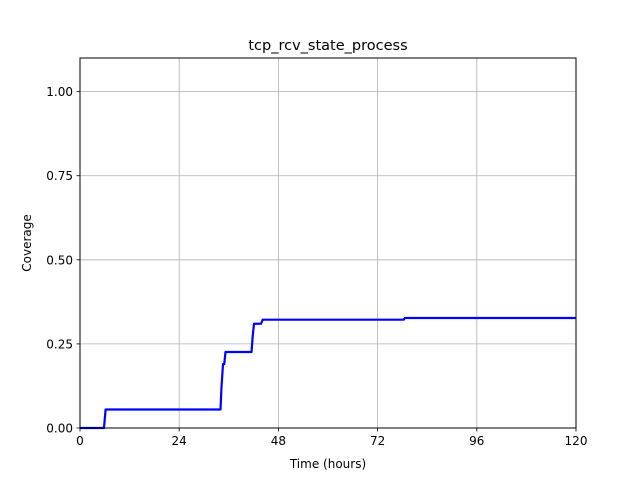 Image resolution: width=640 pixels, height=484 pixels. What do you see at coordinates (476, 441) in the screenshot?
I see `x-tick-label: 96` at bounding box center [476, 441].